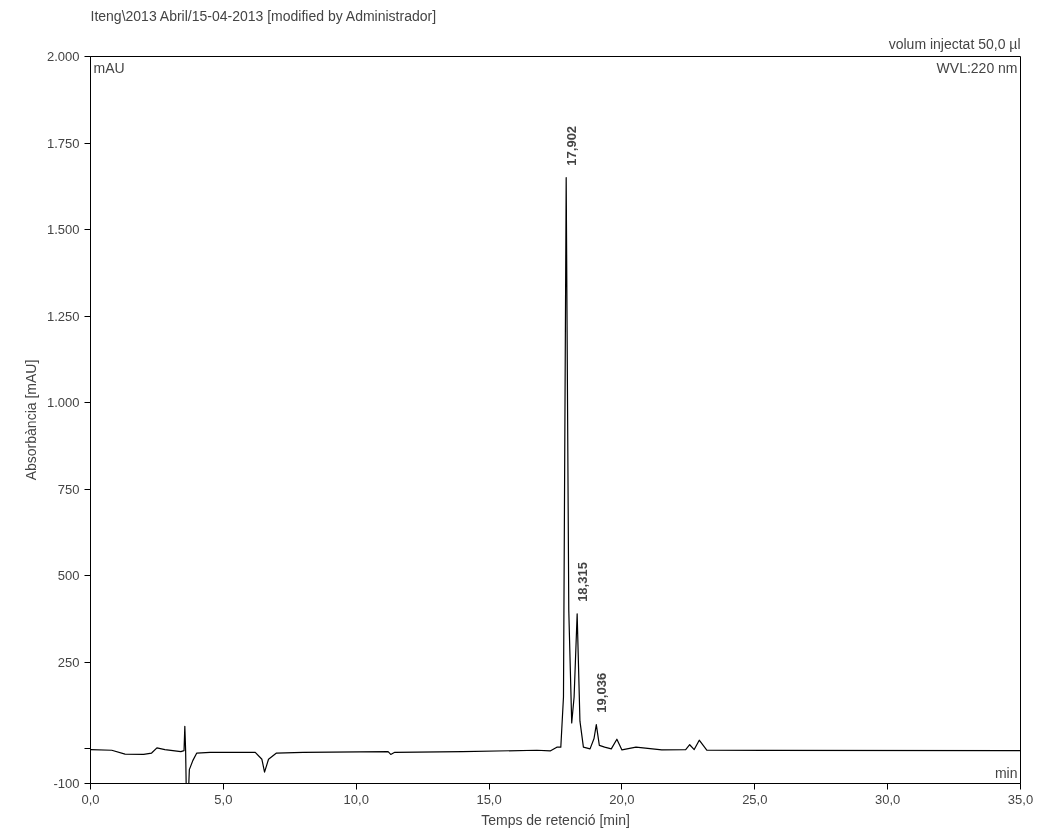  What do you see at coordinates (68, 576) in the screenshot?
I see `y-tick-label: 500` at bounding box center [68, 576].